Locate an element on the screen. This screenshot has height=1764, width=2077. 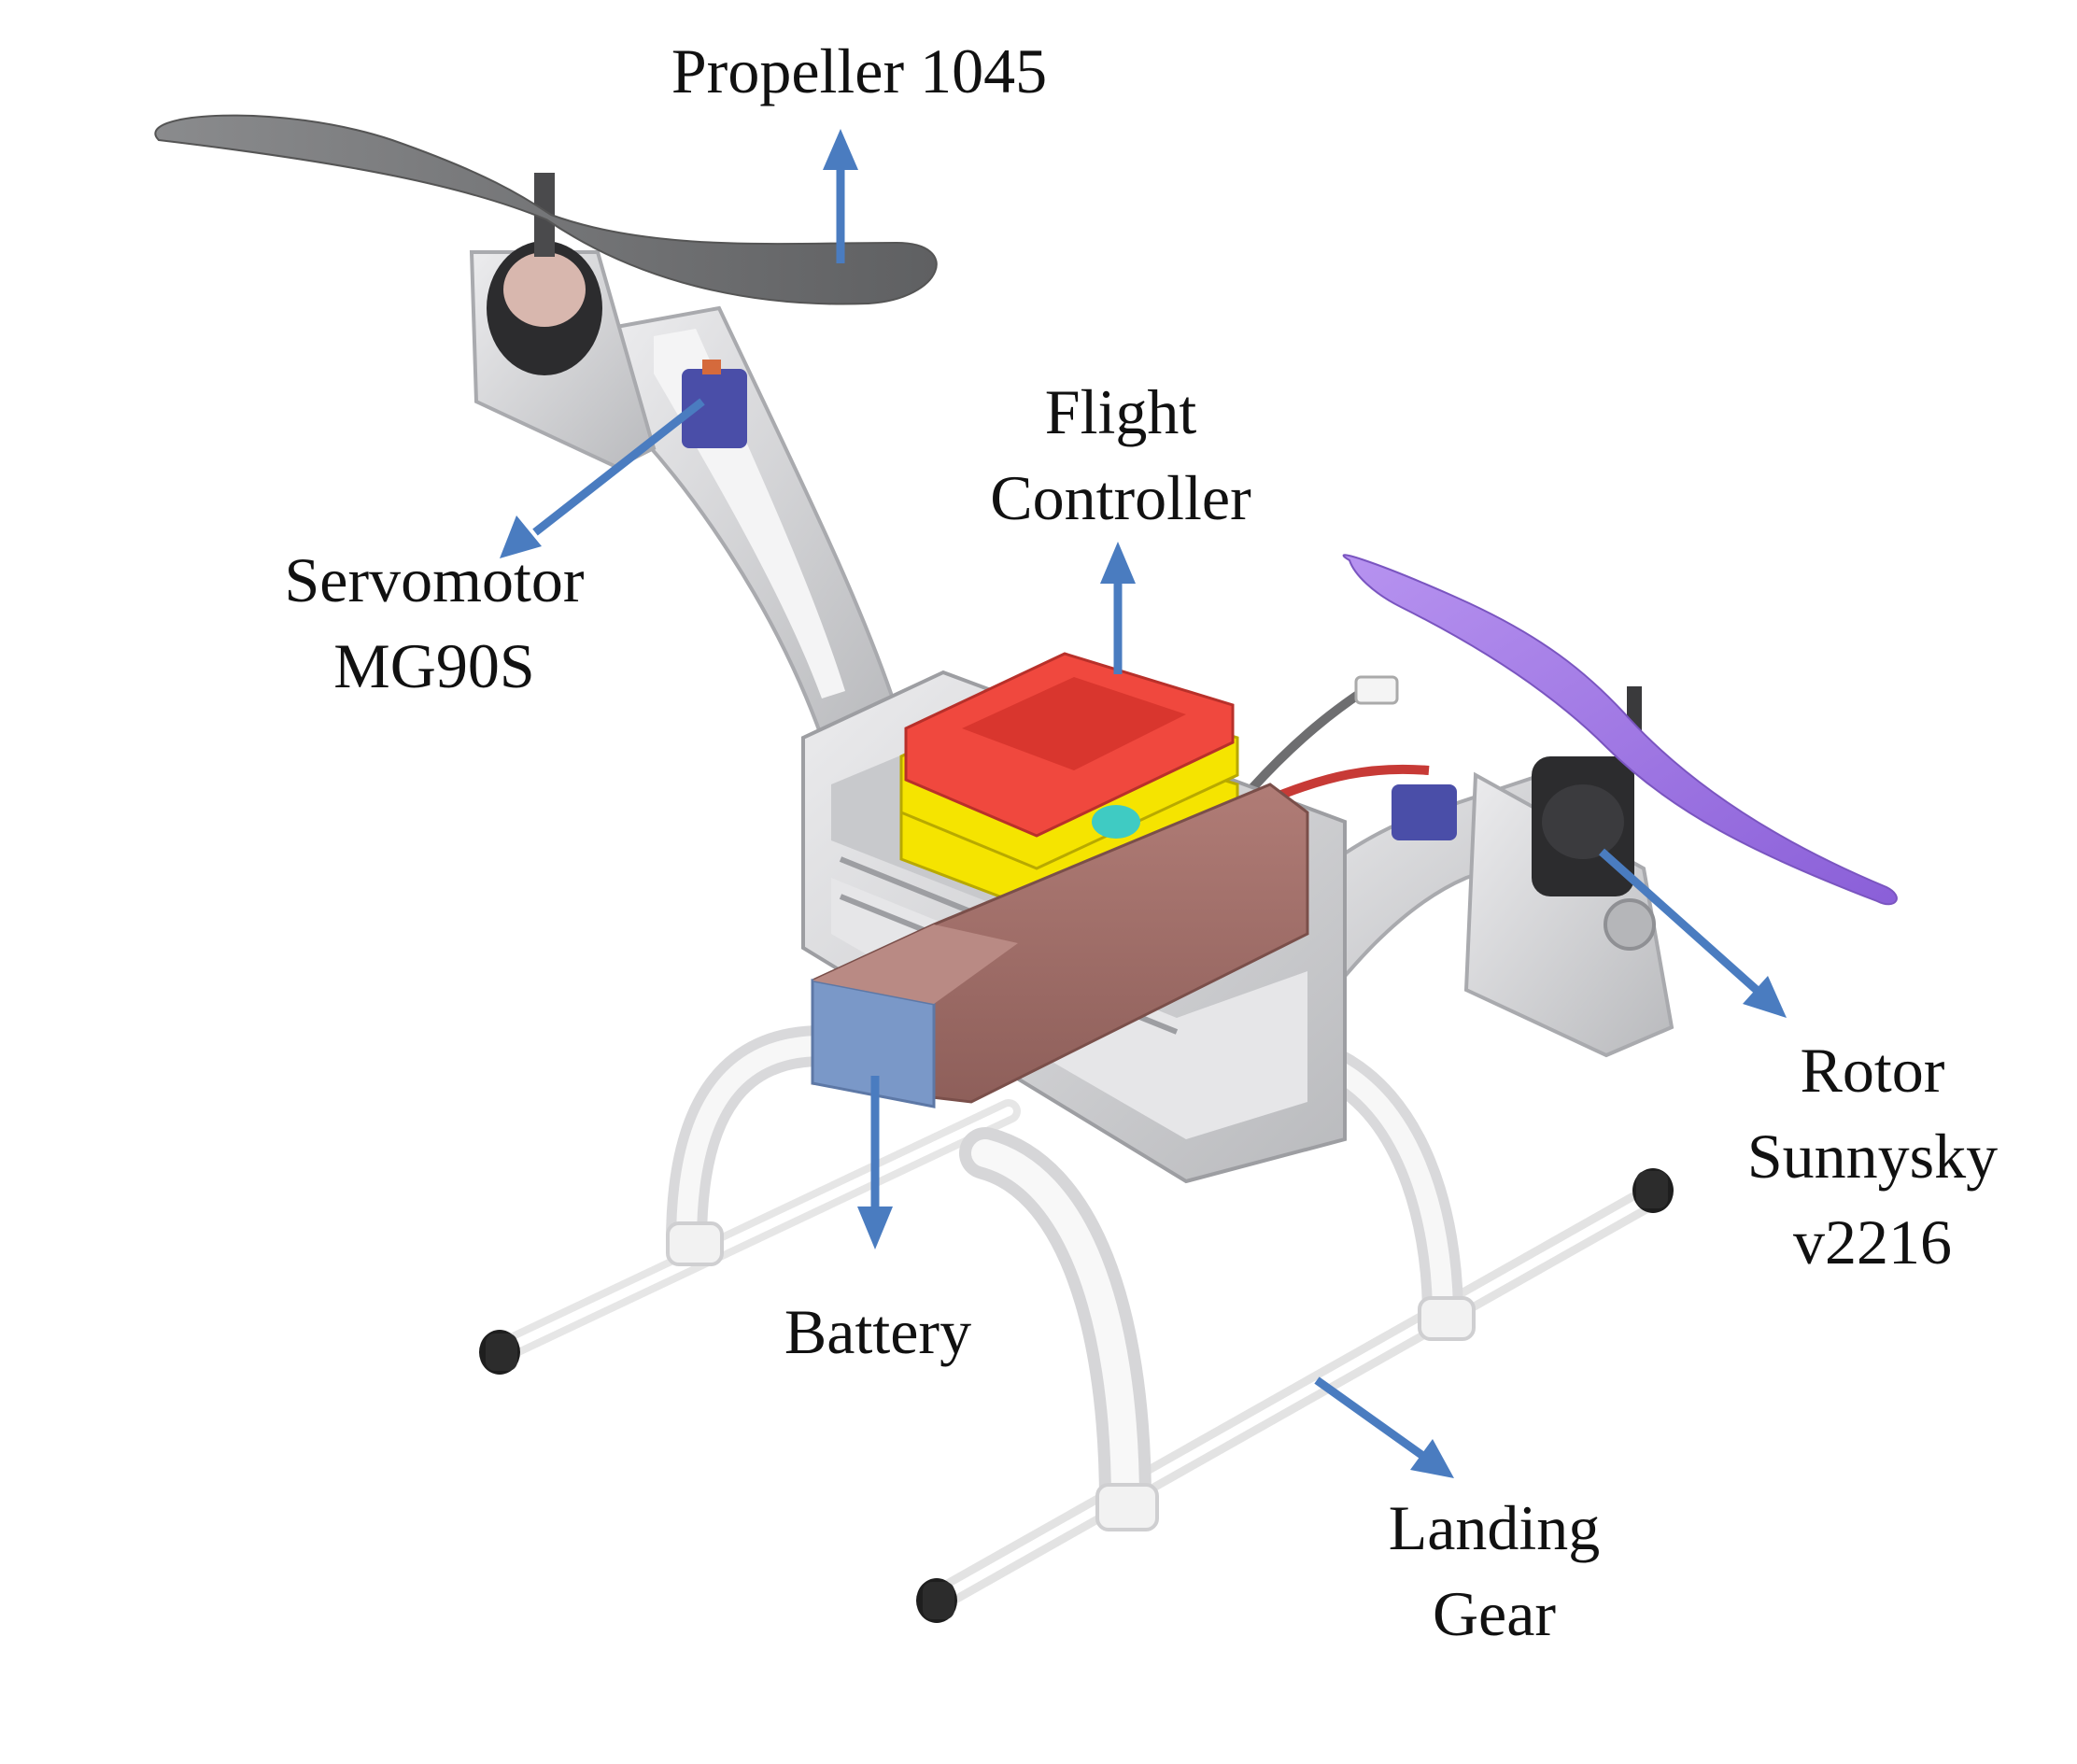
label-landing-gear-line-2: Gear is located at coordinates (1494, 1613).